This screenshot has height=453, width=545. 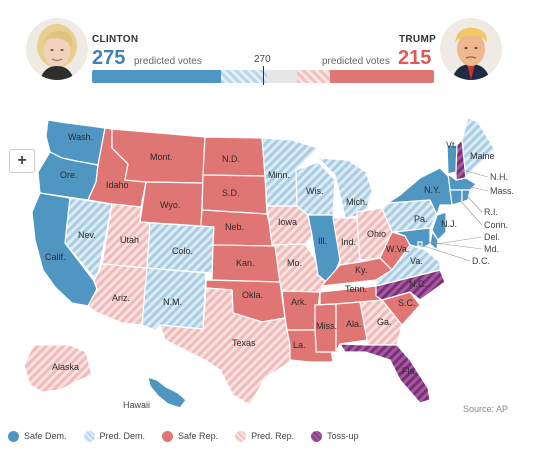 What do you see at coordinates (317, 436) in the screenshot?
I see `legend-swatch-toss-up` at bounding box center [317, 436].